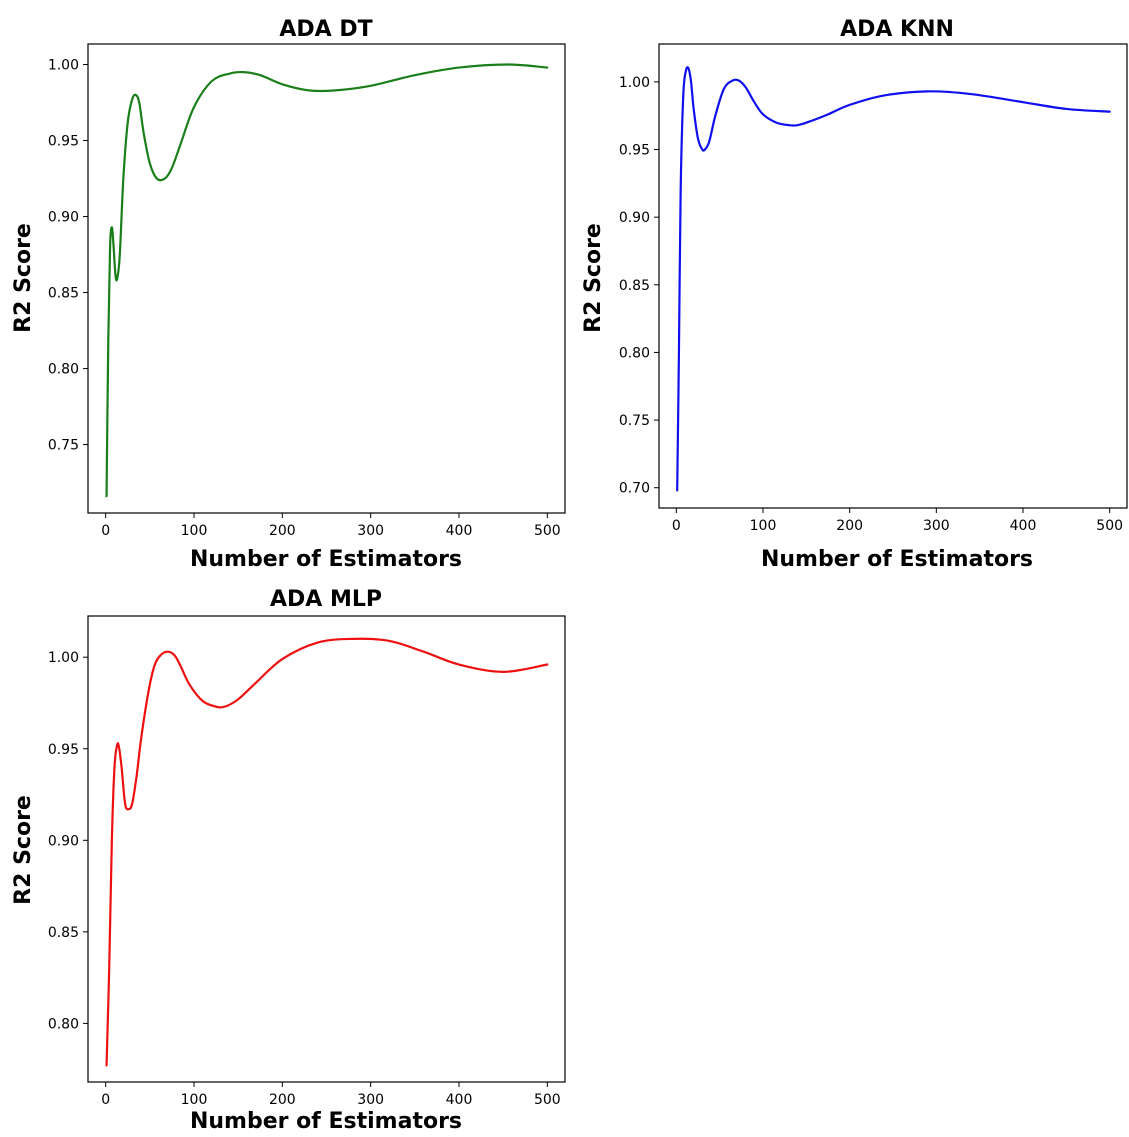 The width and height of the screenshot is (1129, 1137). What do you see at coordinates (326, 599) in the screenshot?
I see `chart-title: ADA MLP` at bounding box center [326, 599].